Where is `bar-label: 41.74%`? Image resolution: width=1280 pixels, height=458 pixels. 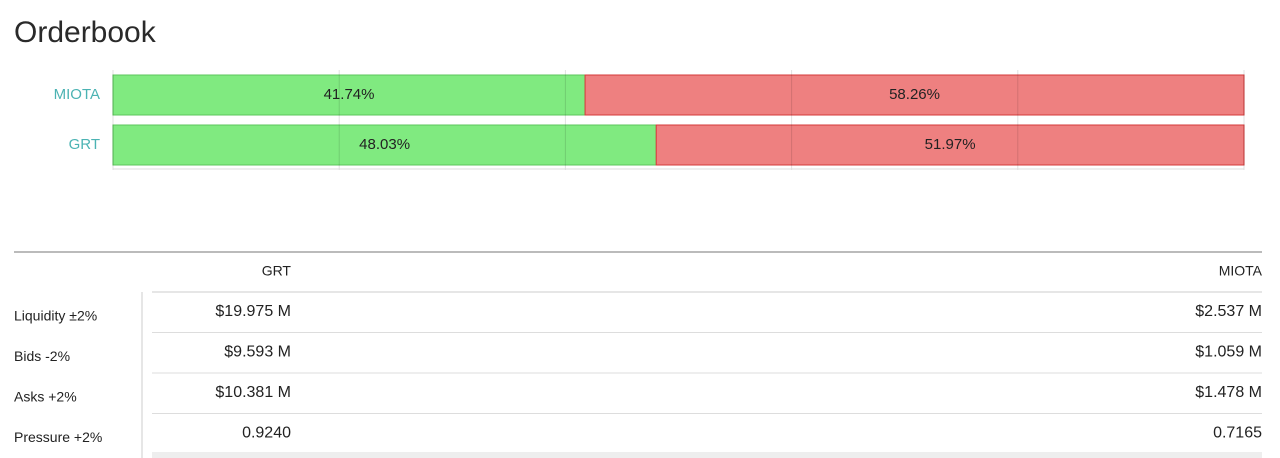 bar-label: 41.74% is located at coordinates (349, 94).